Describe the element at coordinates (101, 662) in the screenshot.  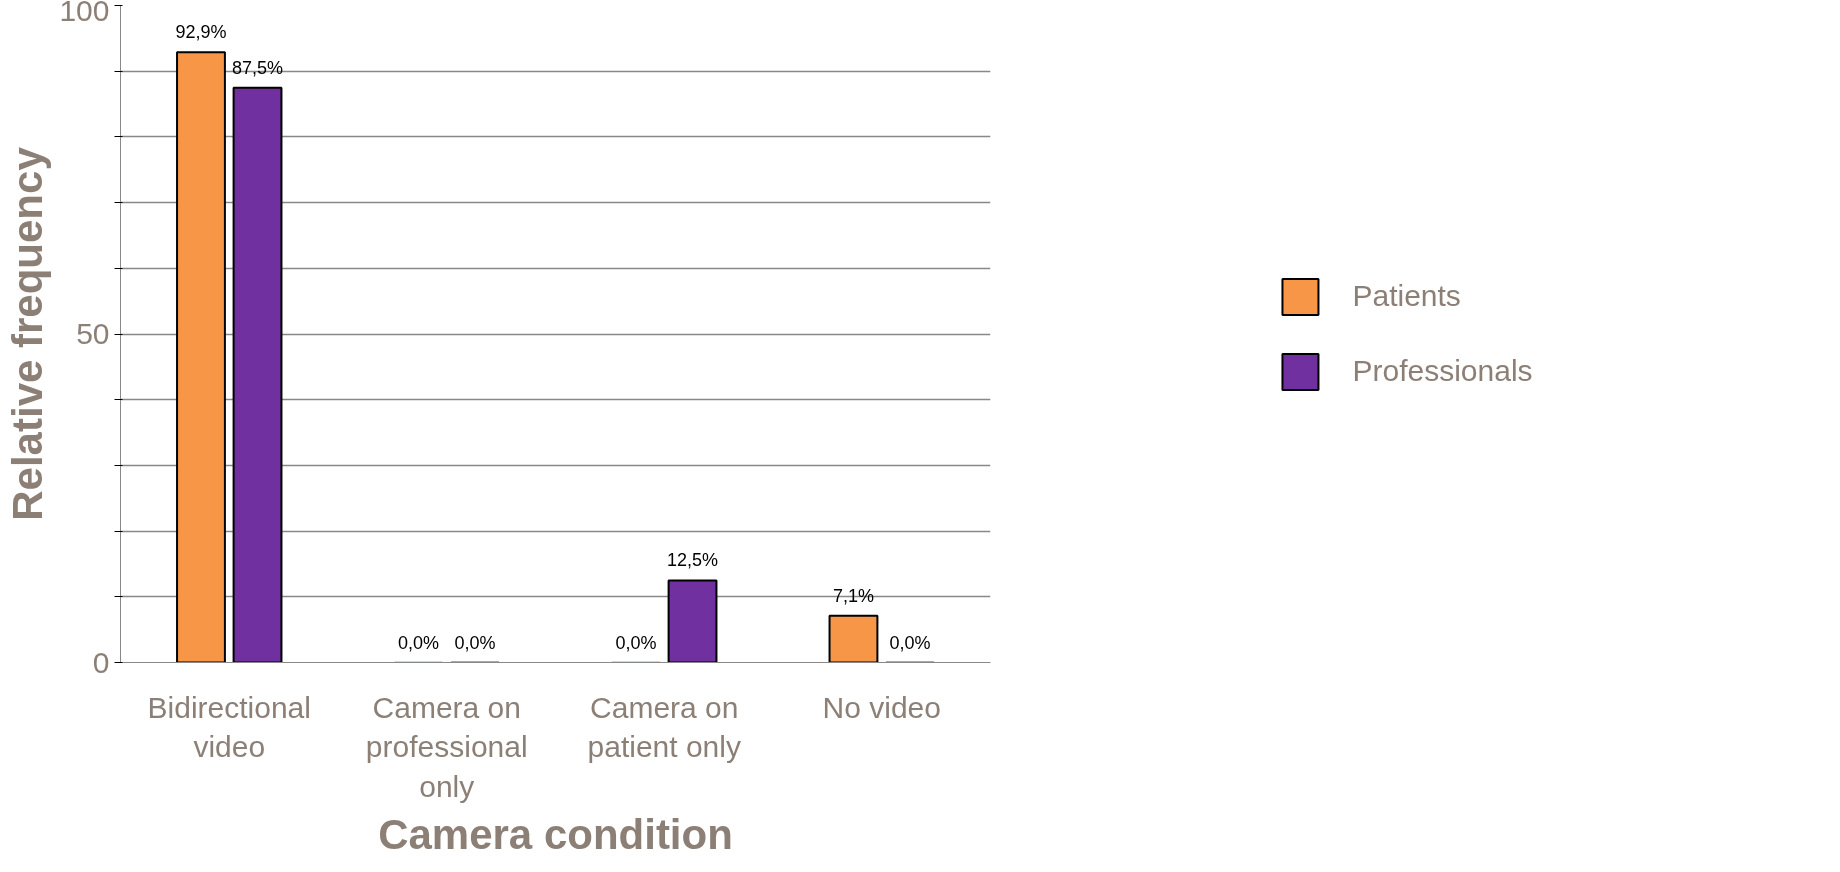
I see `y-tick-label: 0` at that location.